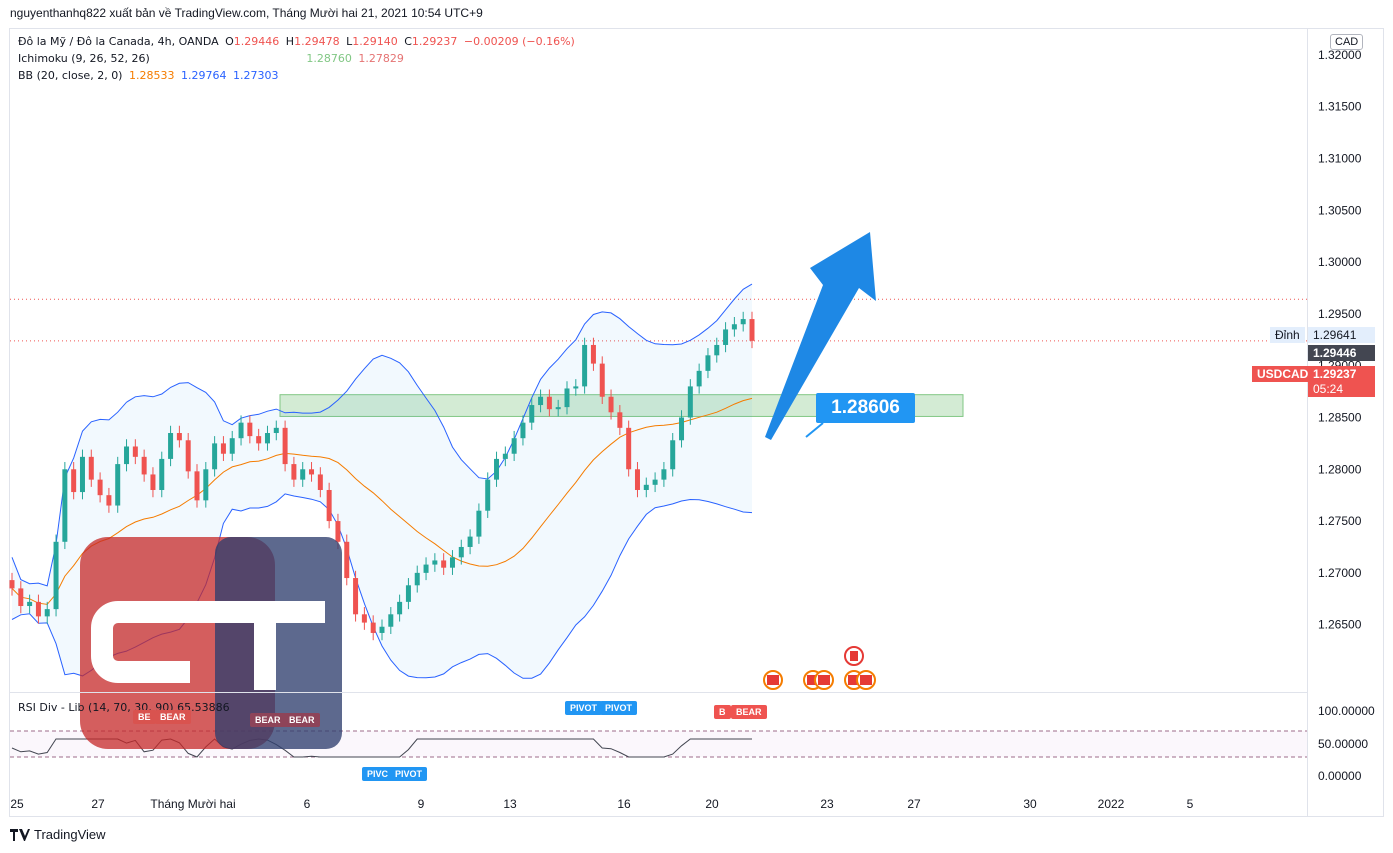 The width and height of the screenshot is (1393, 853). What do you see at coordinates (519, 41) in the screenshot?
I see `change-value: −0.00209 (−0.16%)` at bounding box center [519, 41].